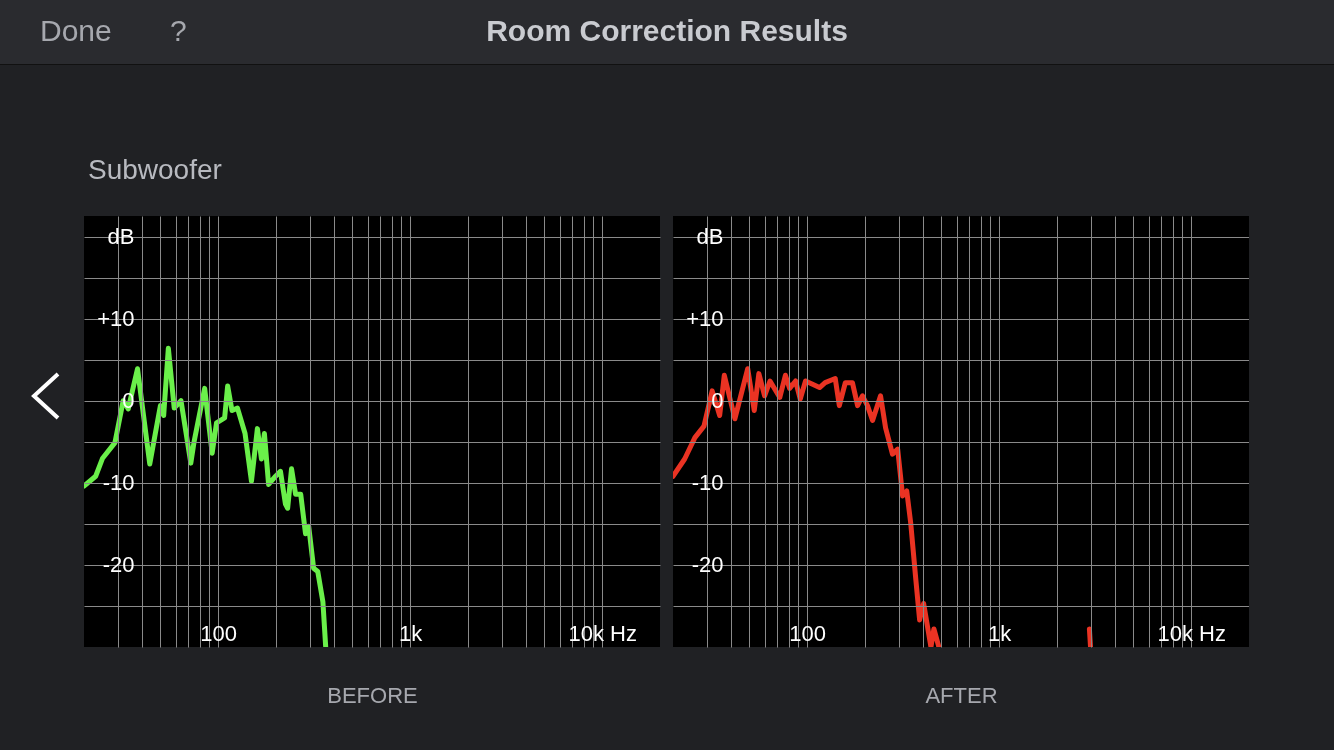  What do you see at coordinates (667, 30) in the screenshot?
I see `chart-title: Room Correction Results` at bounding box center [667, 30].